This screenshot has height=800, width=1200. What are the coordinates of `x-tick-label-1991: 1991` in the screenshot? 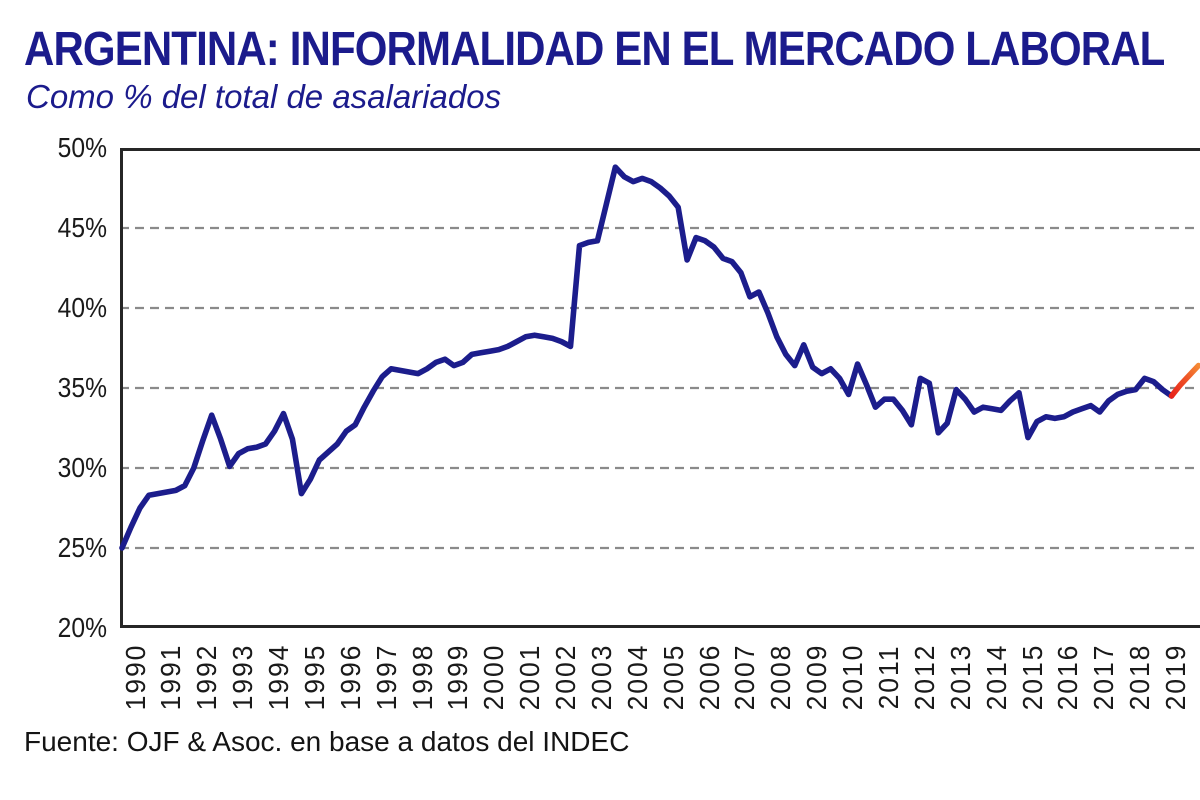 It's located at (171, 677).